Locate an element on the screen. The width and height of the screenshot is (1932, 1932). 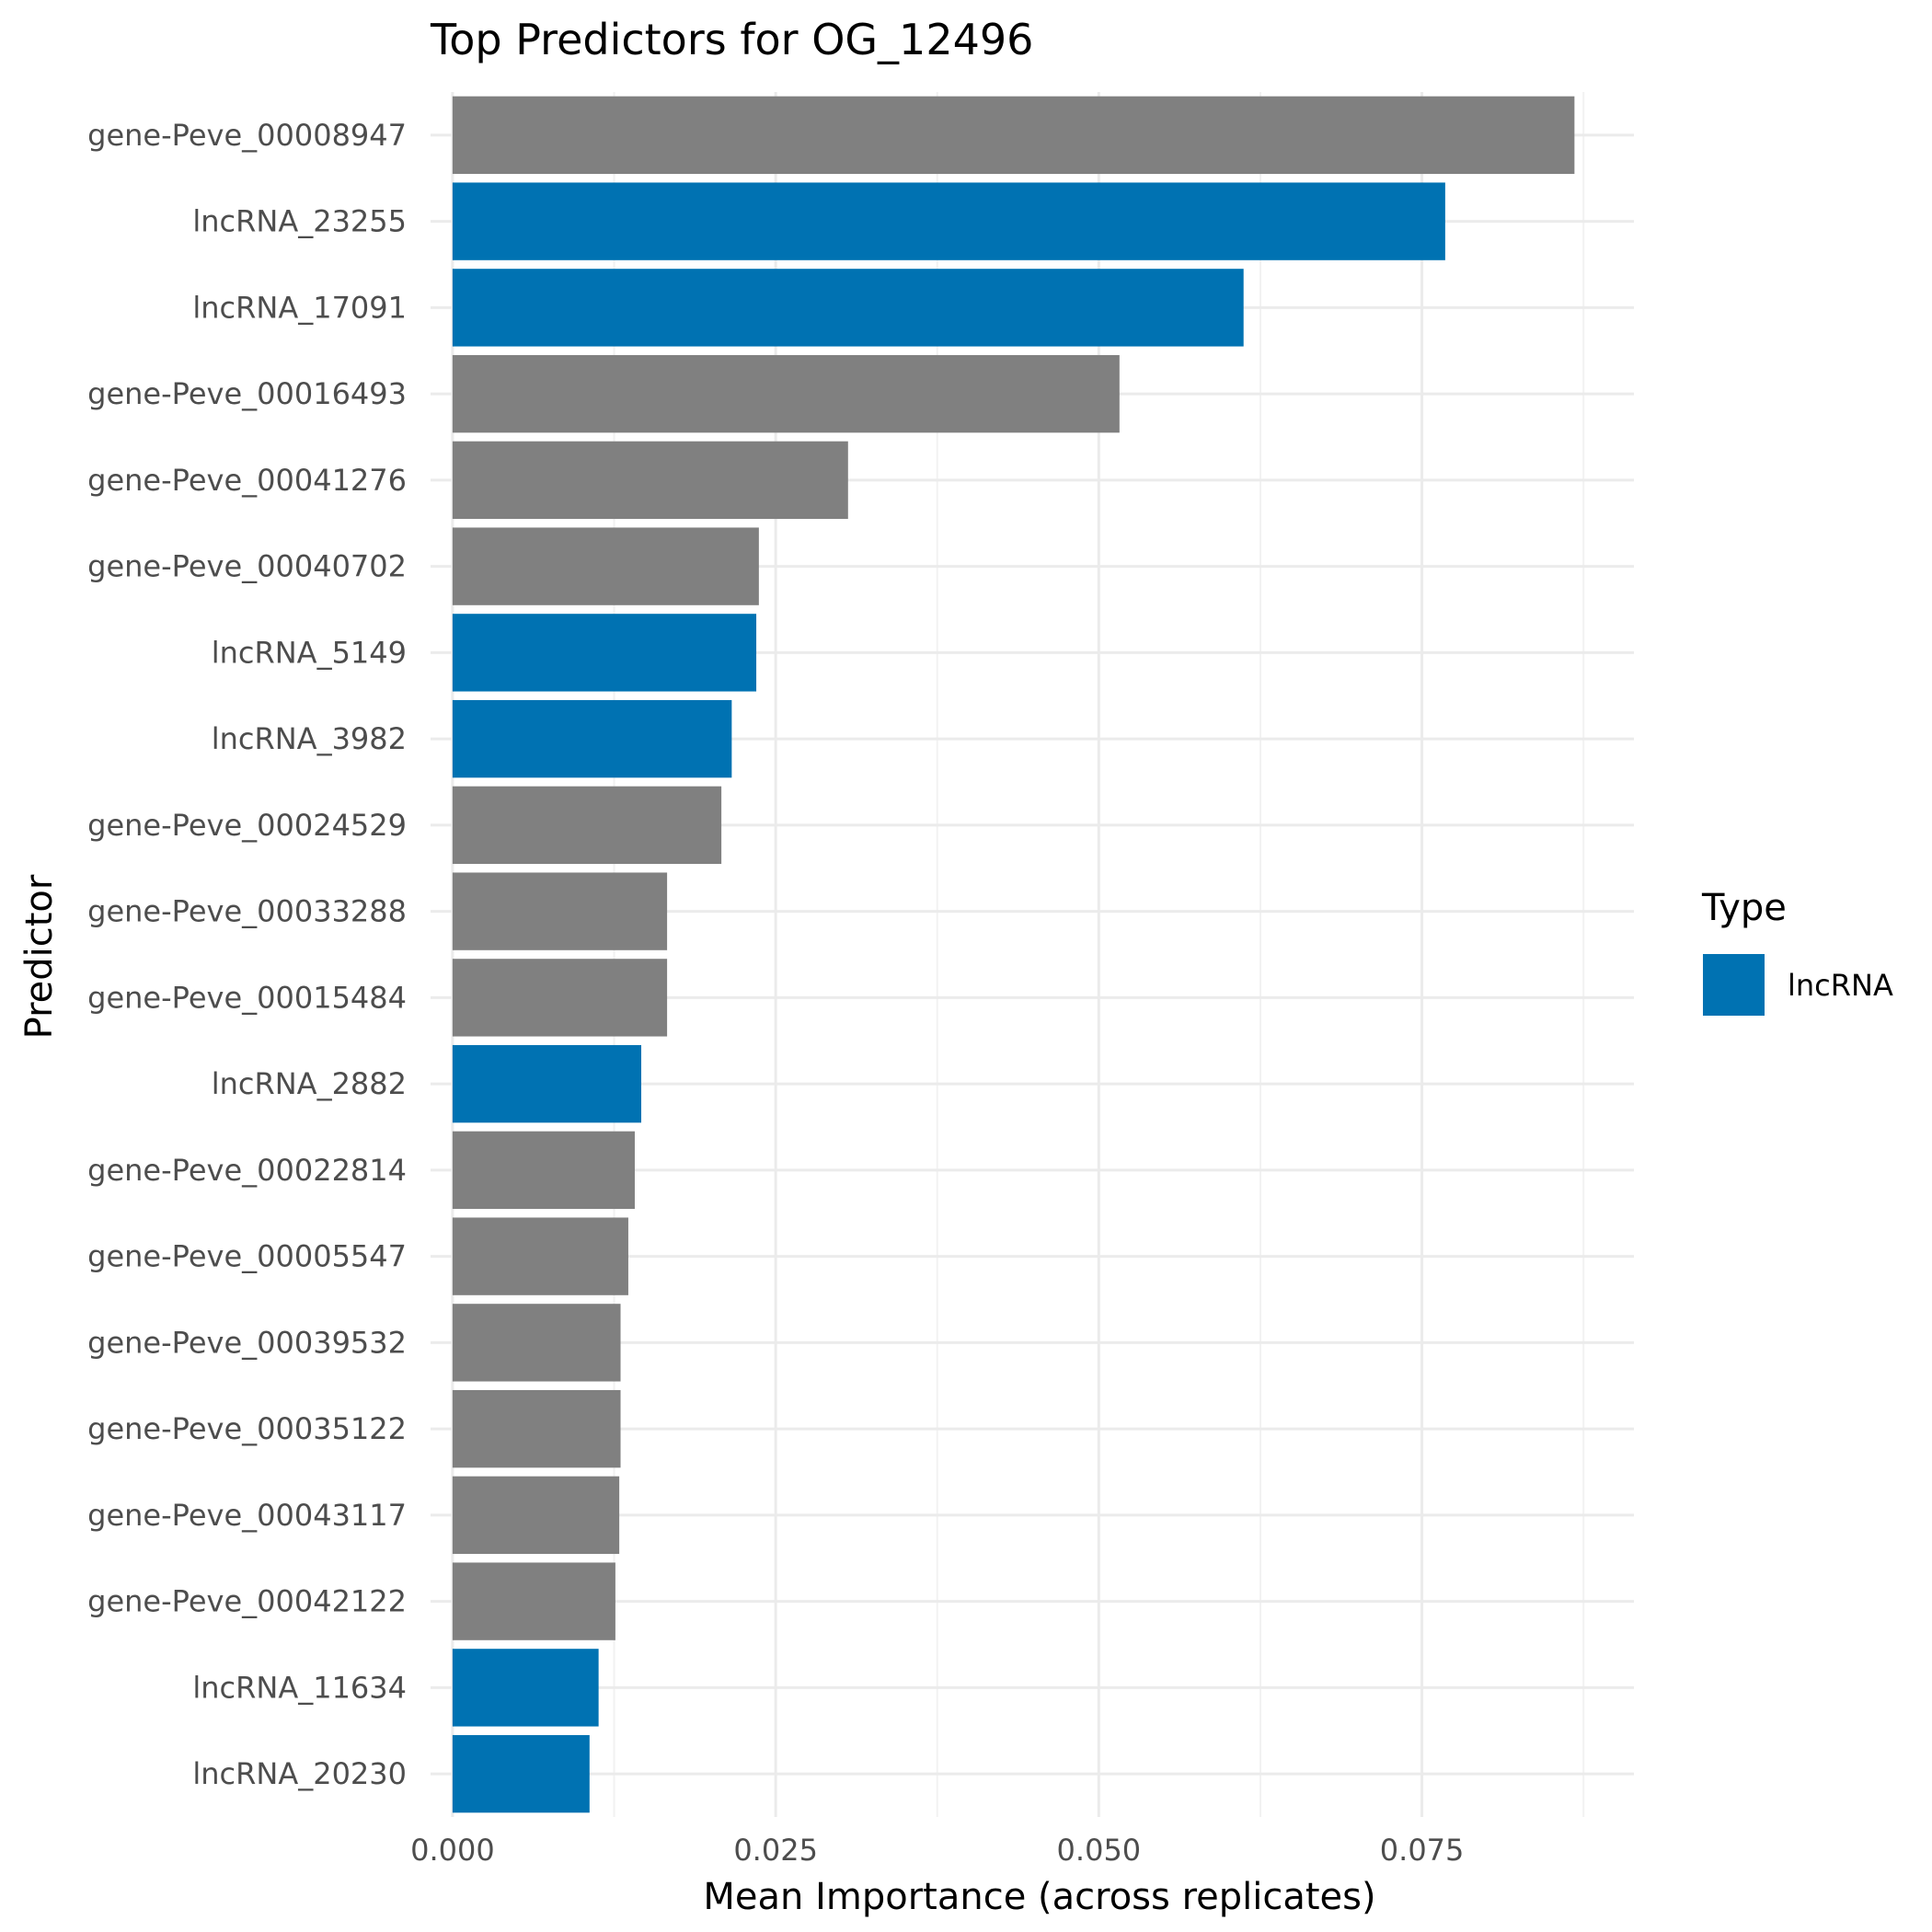
legend-title: Type is located at coordinates (1744, 908).